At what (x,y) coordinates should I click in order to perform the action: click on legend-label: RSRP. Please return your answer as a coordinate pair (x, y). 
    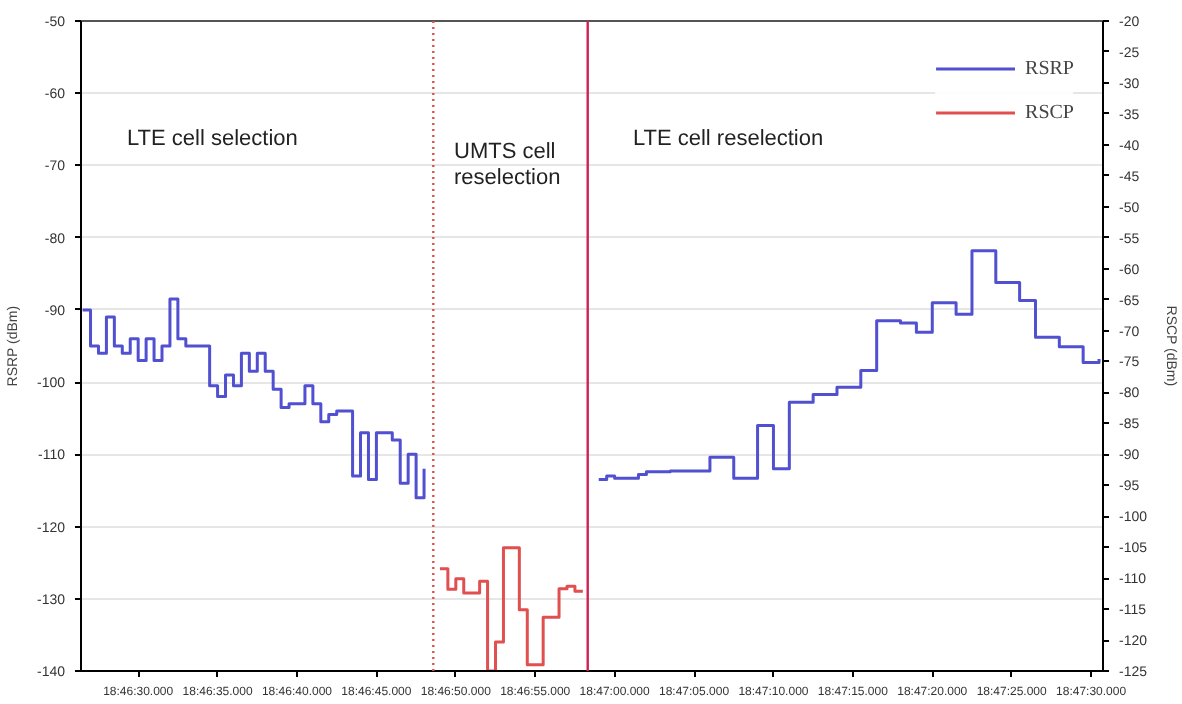
    Looking at the image, I should click on (1049, 68).